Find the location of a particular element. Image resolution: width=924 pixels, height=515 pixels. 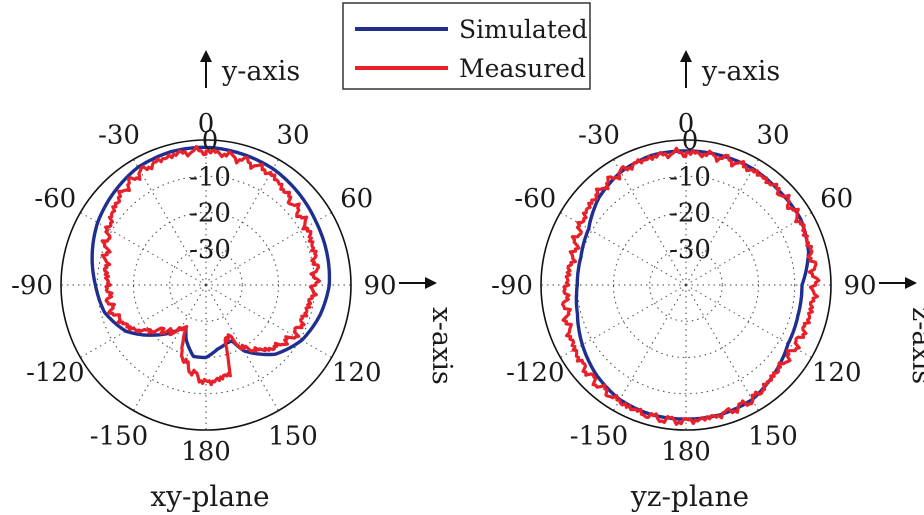

legend-label-simulated: Simulated is located at coordinates (523, 29).